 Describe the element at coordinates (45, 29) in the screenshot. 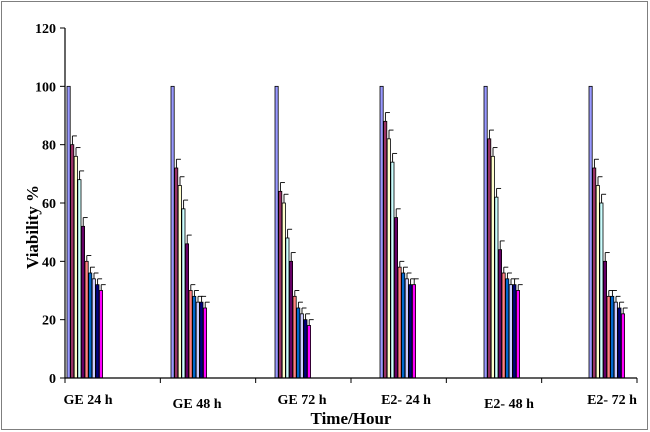

I see `y-tick-label: 120` at that location.